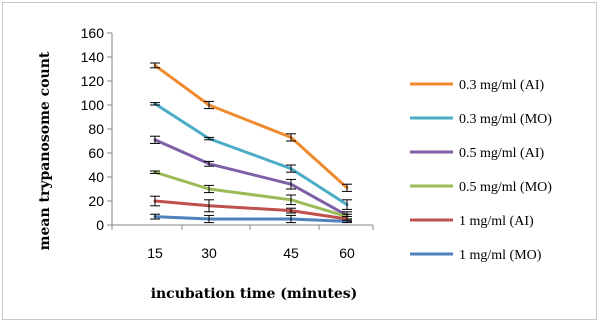 The width and height of the screenshot is (601, 324). I want to click on legend-label: 0.5 mg/ml (MO), so click(505, 187).